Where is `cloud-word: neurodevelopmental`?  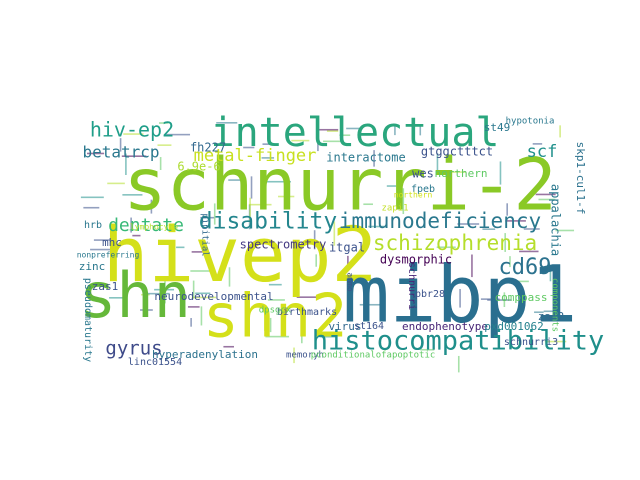 cloud-word: neurodevelopmental is located at coordinates (213, 296).